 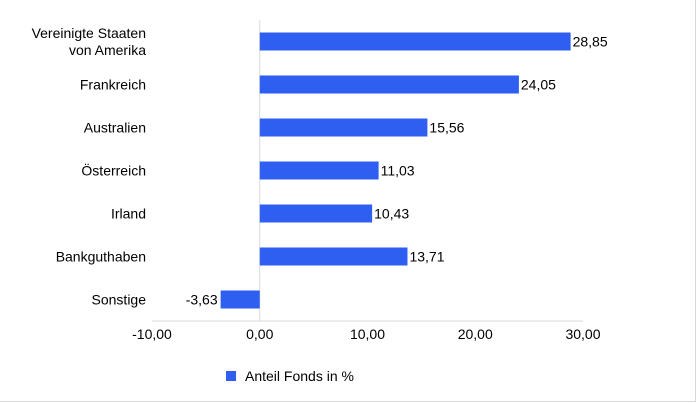 What do you see at coordinates (231, 376) in the screenshot?
I see `legend-swatch` at bounding box center [231, 376].